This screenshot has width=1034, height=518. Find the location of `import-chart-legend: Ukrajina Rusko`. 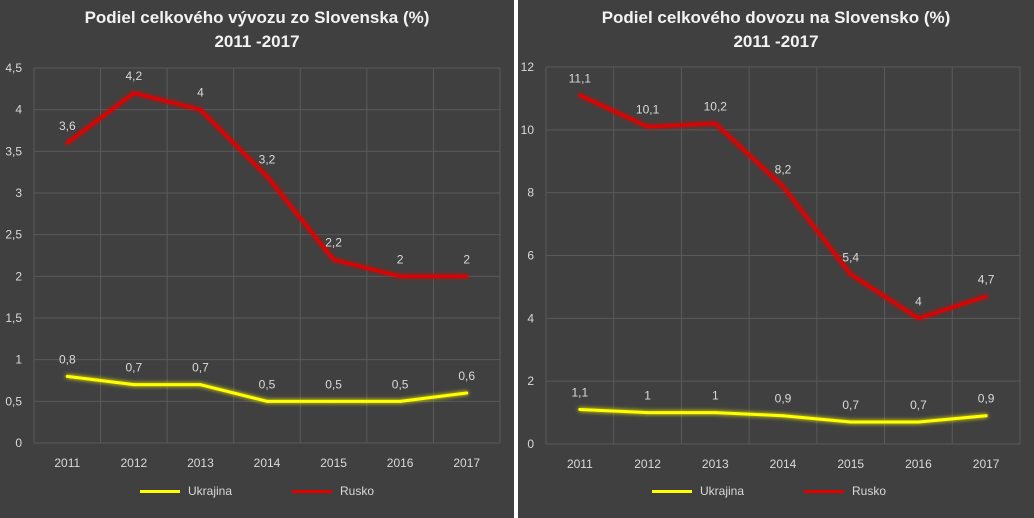

import-chart-legend: Ukrajina Rusko is located at coordinates (769, 491).